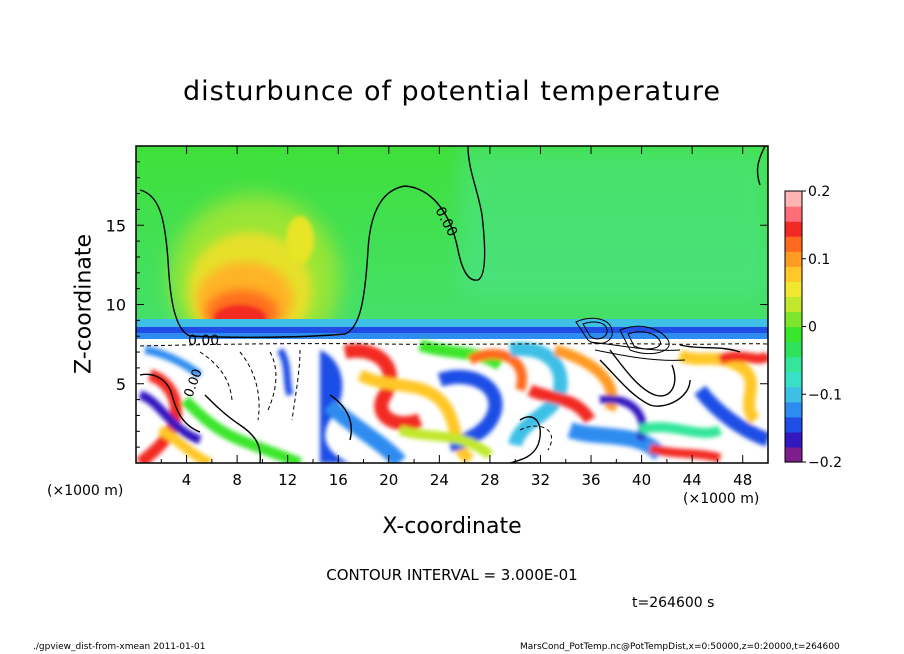 The width and height of the screenshot is (904, 654). I want to click on x-tick-label: 20, so click(388, 480).